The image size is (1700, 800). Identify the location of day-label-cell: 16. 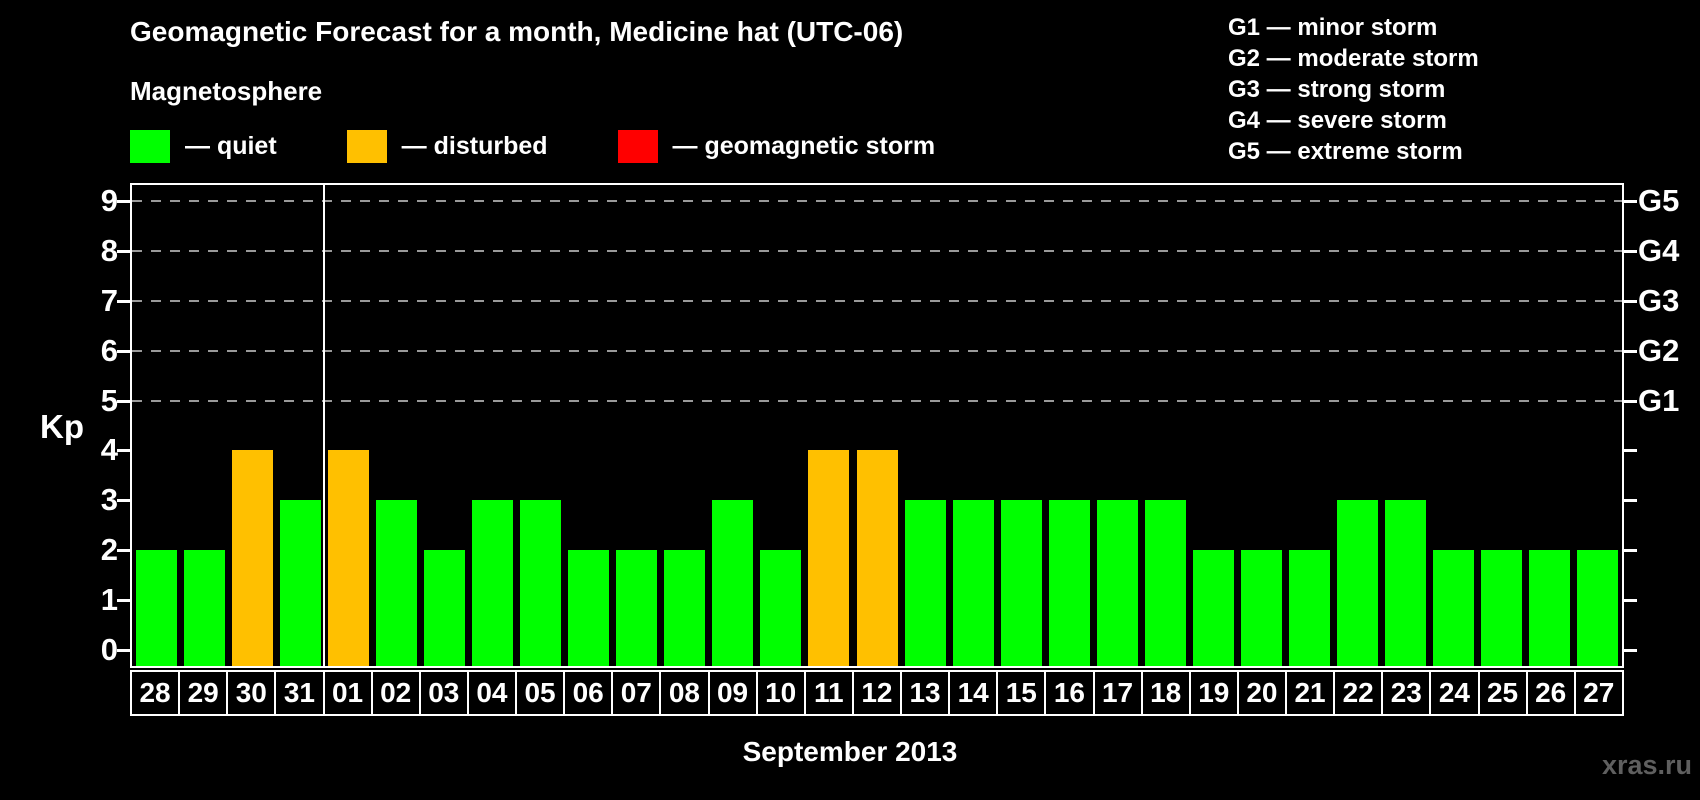
(1069, 693).